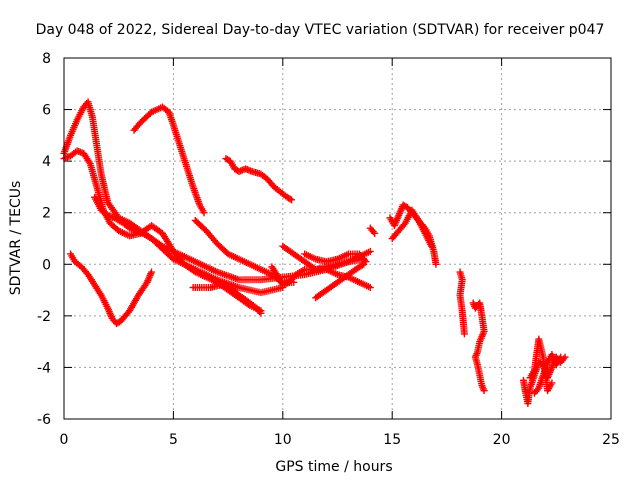 This screenshot has width=640, height=480. What do you see at coordinates (283, 440) in the screenshot?
I see `x-tick-label: 10` at bounding box center [283, 440].